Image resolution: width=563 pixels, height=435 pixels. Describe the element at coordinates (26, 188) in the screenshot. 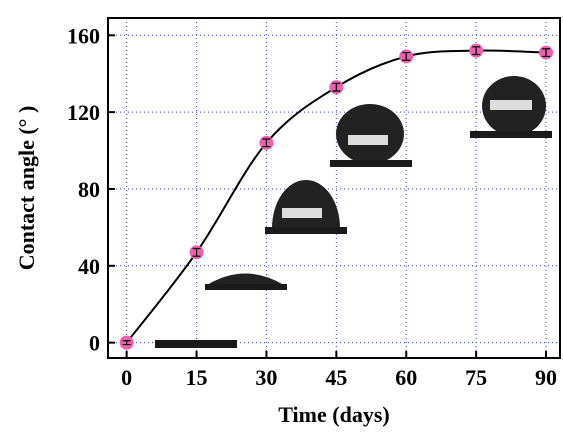

I see `y-axis-label: Contact angle (° )` at that location.